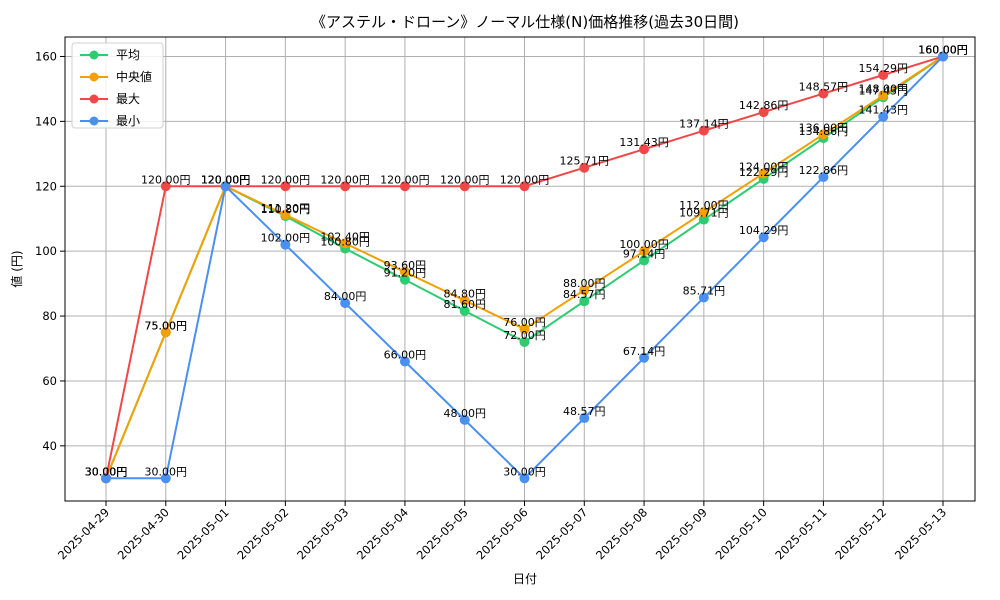  Describe the element at coordinates (644, 244) in the screenshot. I see `data-label: 100.00円` at that location.